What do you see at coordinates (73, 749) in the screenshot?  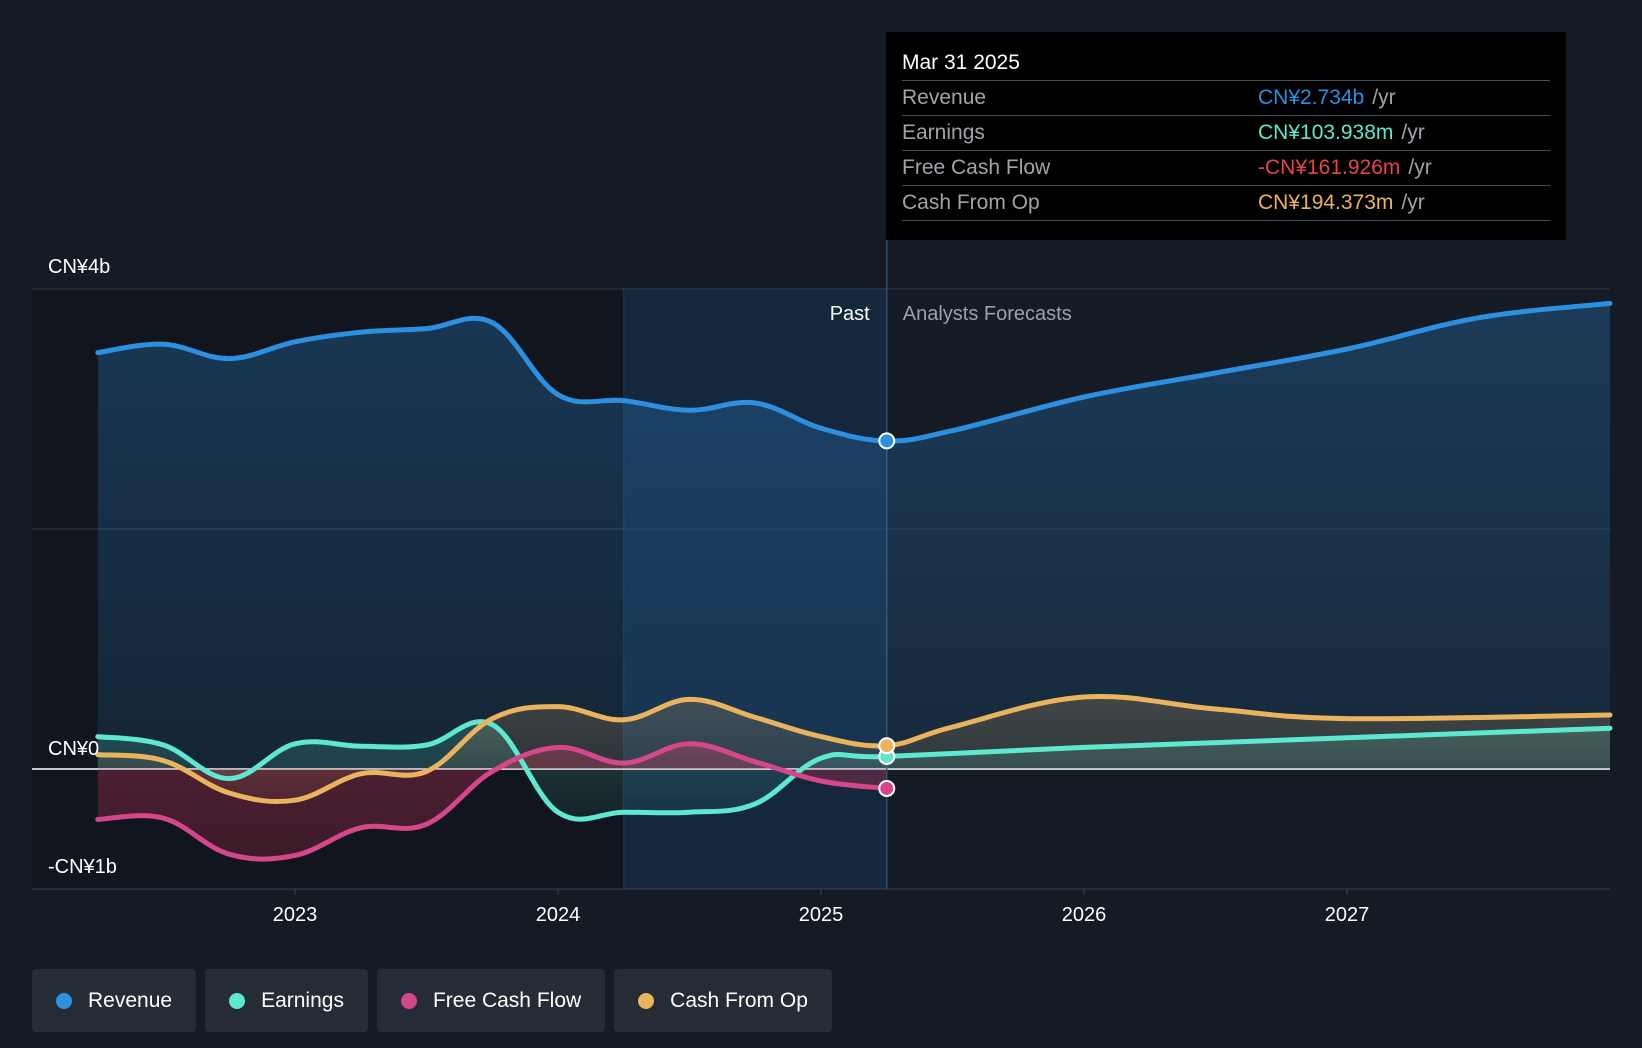 I see `y-axis-label: CN¥0` at bounding box center [73, 749].